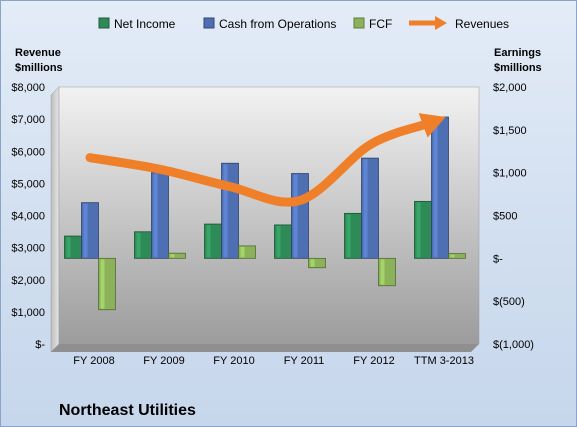  I want to click on bar-net-income-fy-2008-highlight, so click(68, 247).